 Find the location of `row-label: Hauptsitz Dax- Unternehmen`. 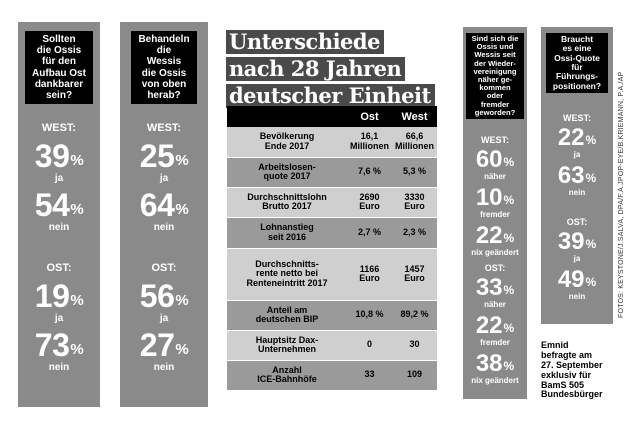

row-label: Hauptsitz Dax- Unternehmen is located at coordinates (287, 345).